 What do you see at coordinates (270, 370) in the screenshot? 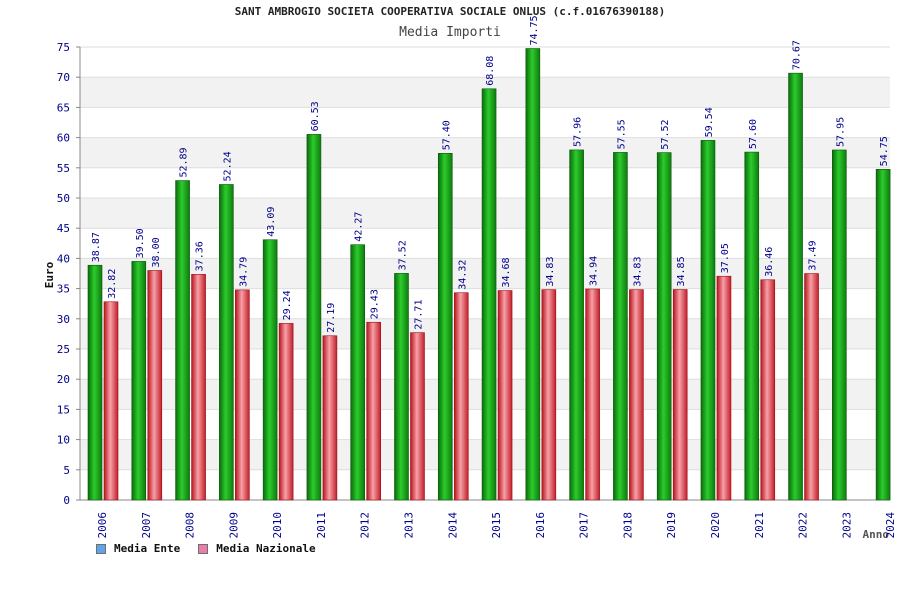
I see `bar-media-ente-2010` at bounding box center [270, 370].